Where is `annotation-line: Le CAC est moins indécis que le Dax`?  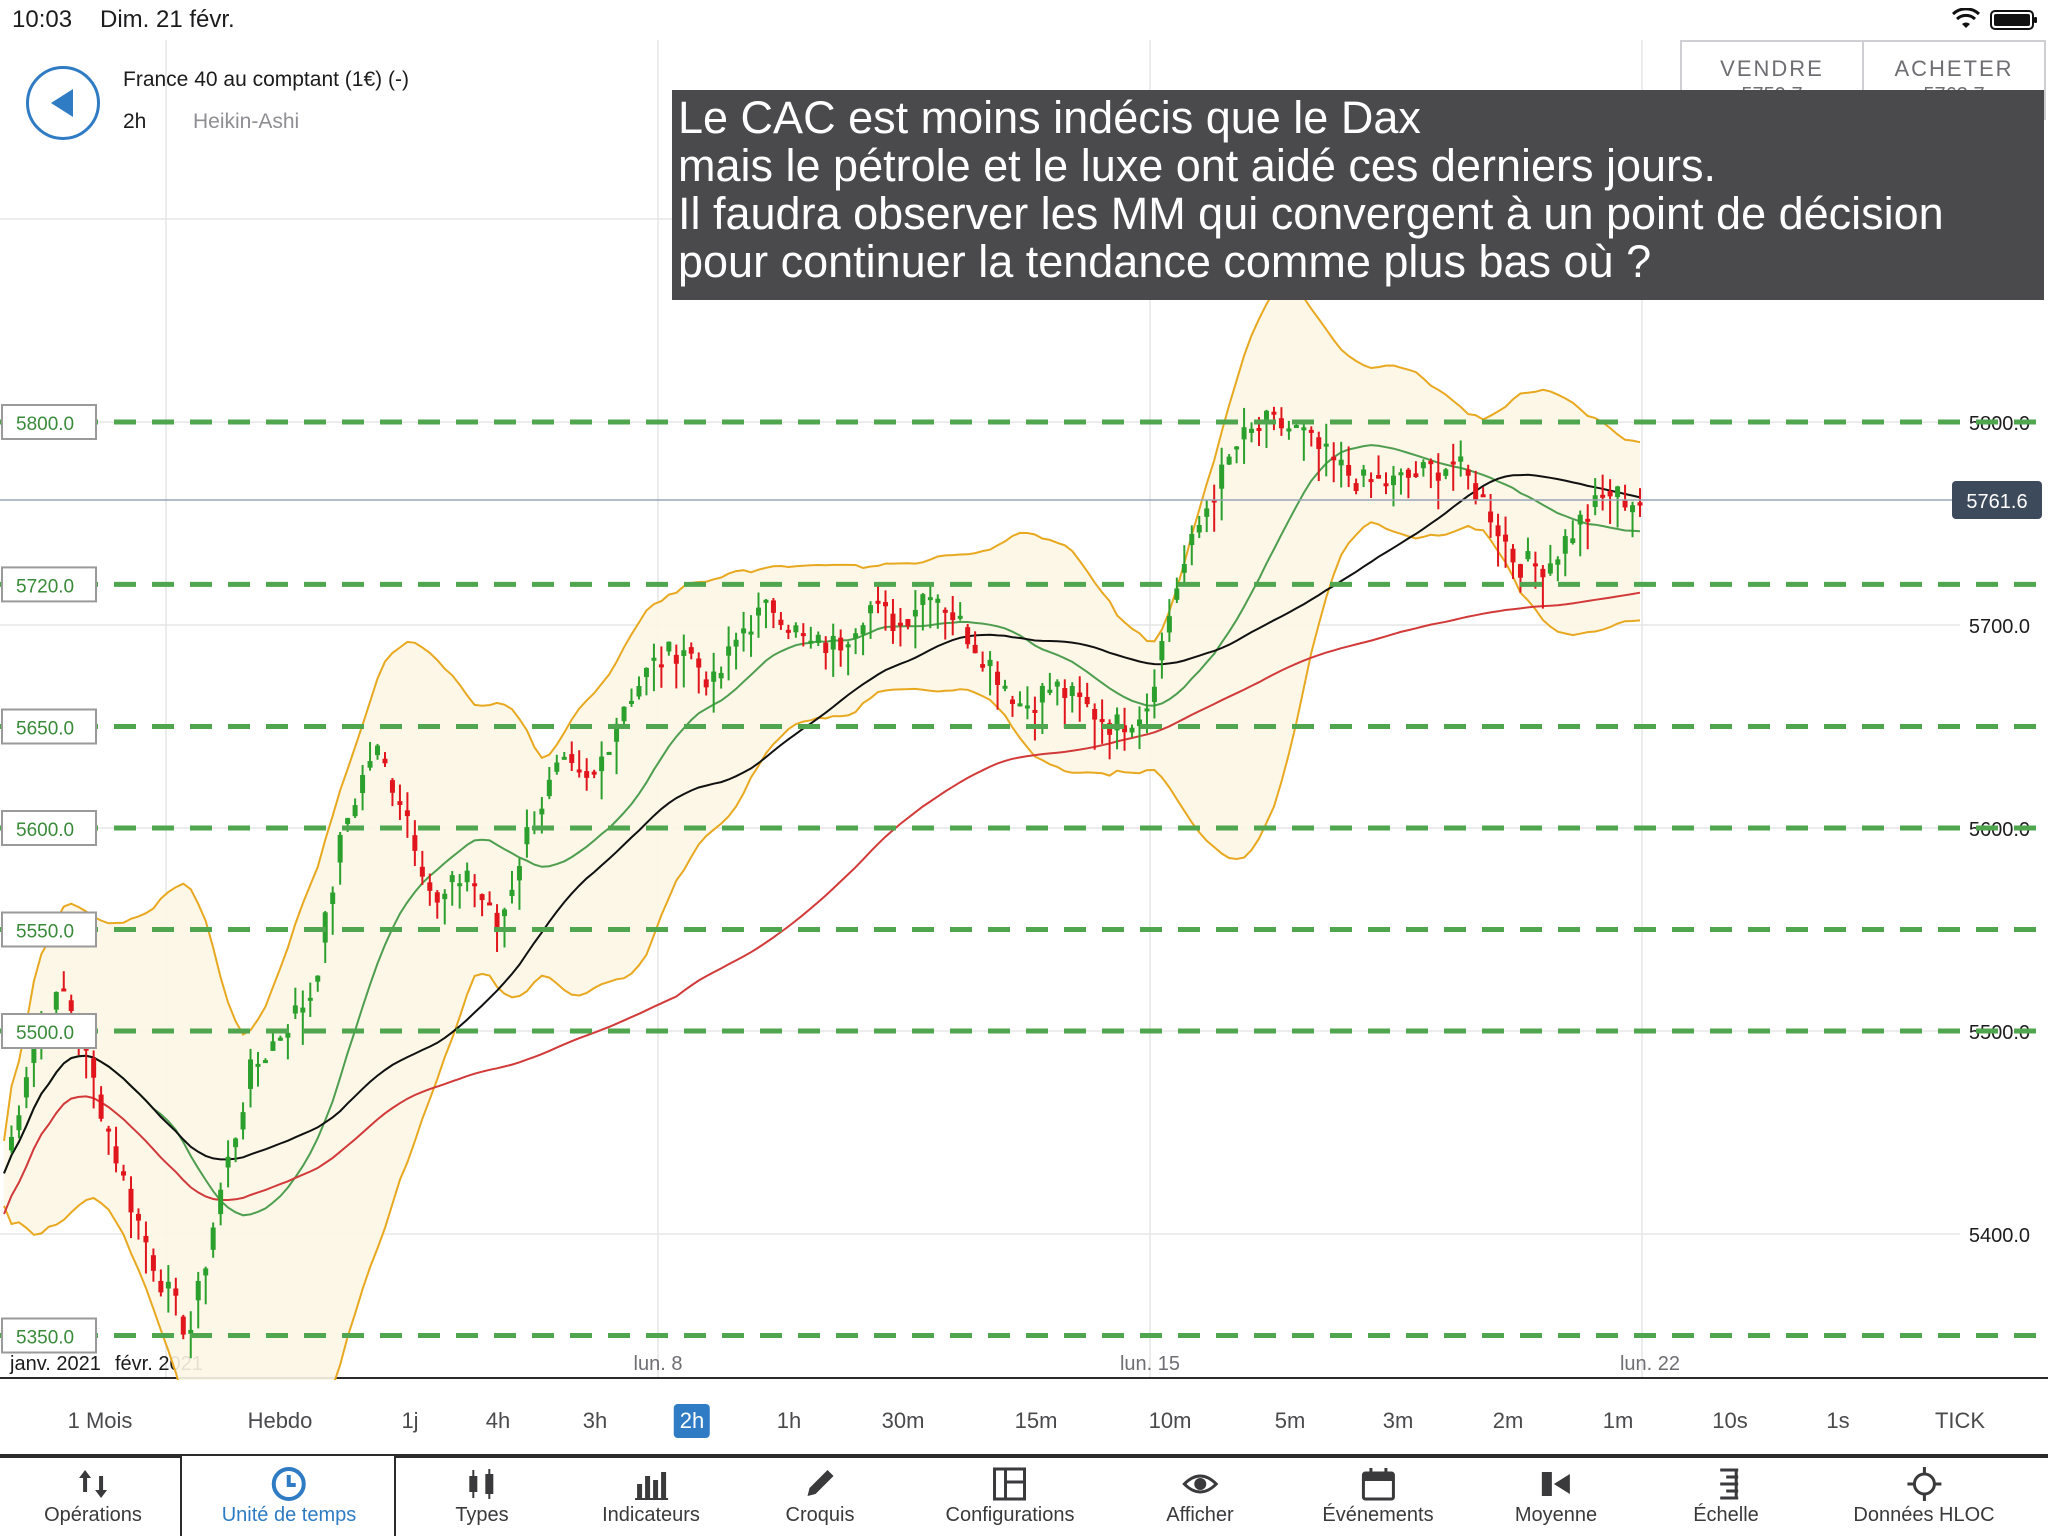
annotation-line: Le CAC est moins indécis que le Dax is located at coordinates (1049, 117).